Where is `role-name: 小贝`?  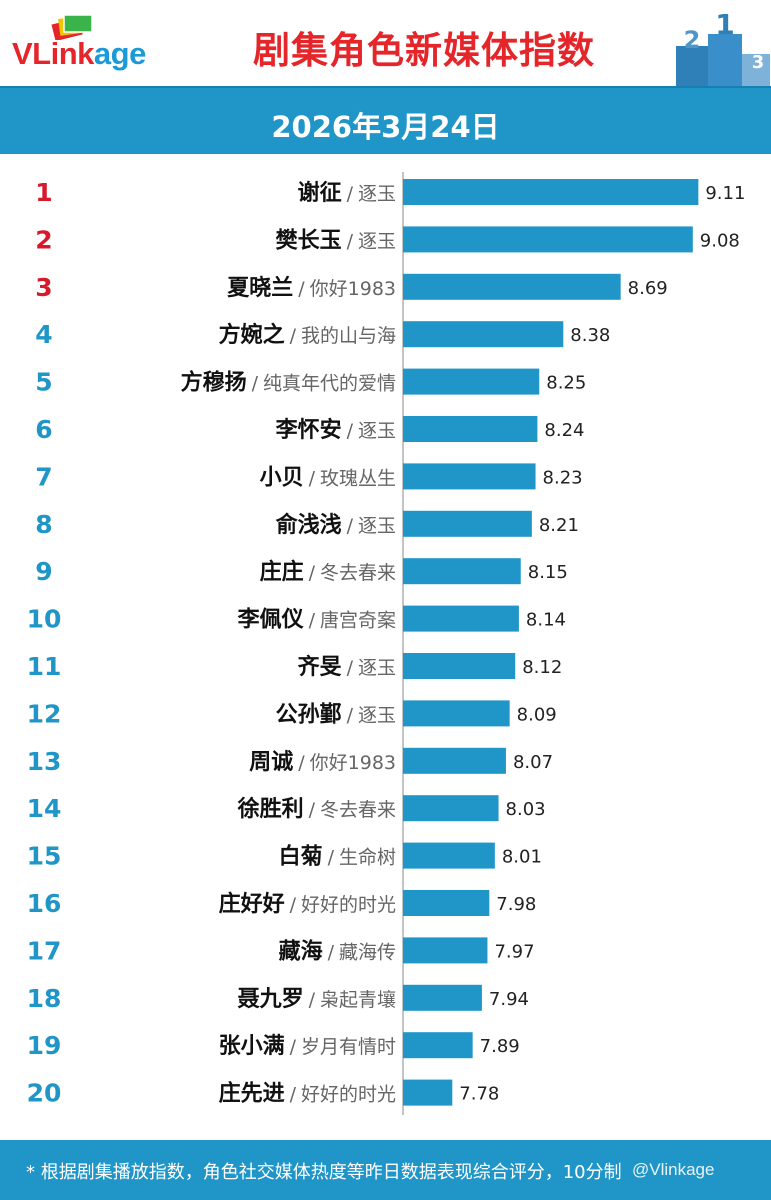 role-name: 小贝 is located at coordinates (282, 477).